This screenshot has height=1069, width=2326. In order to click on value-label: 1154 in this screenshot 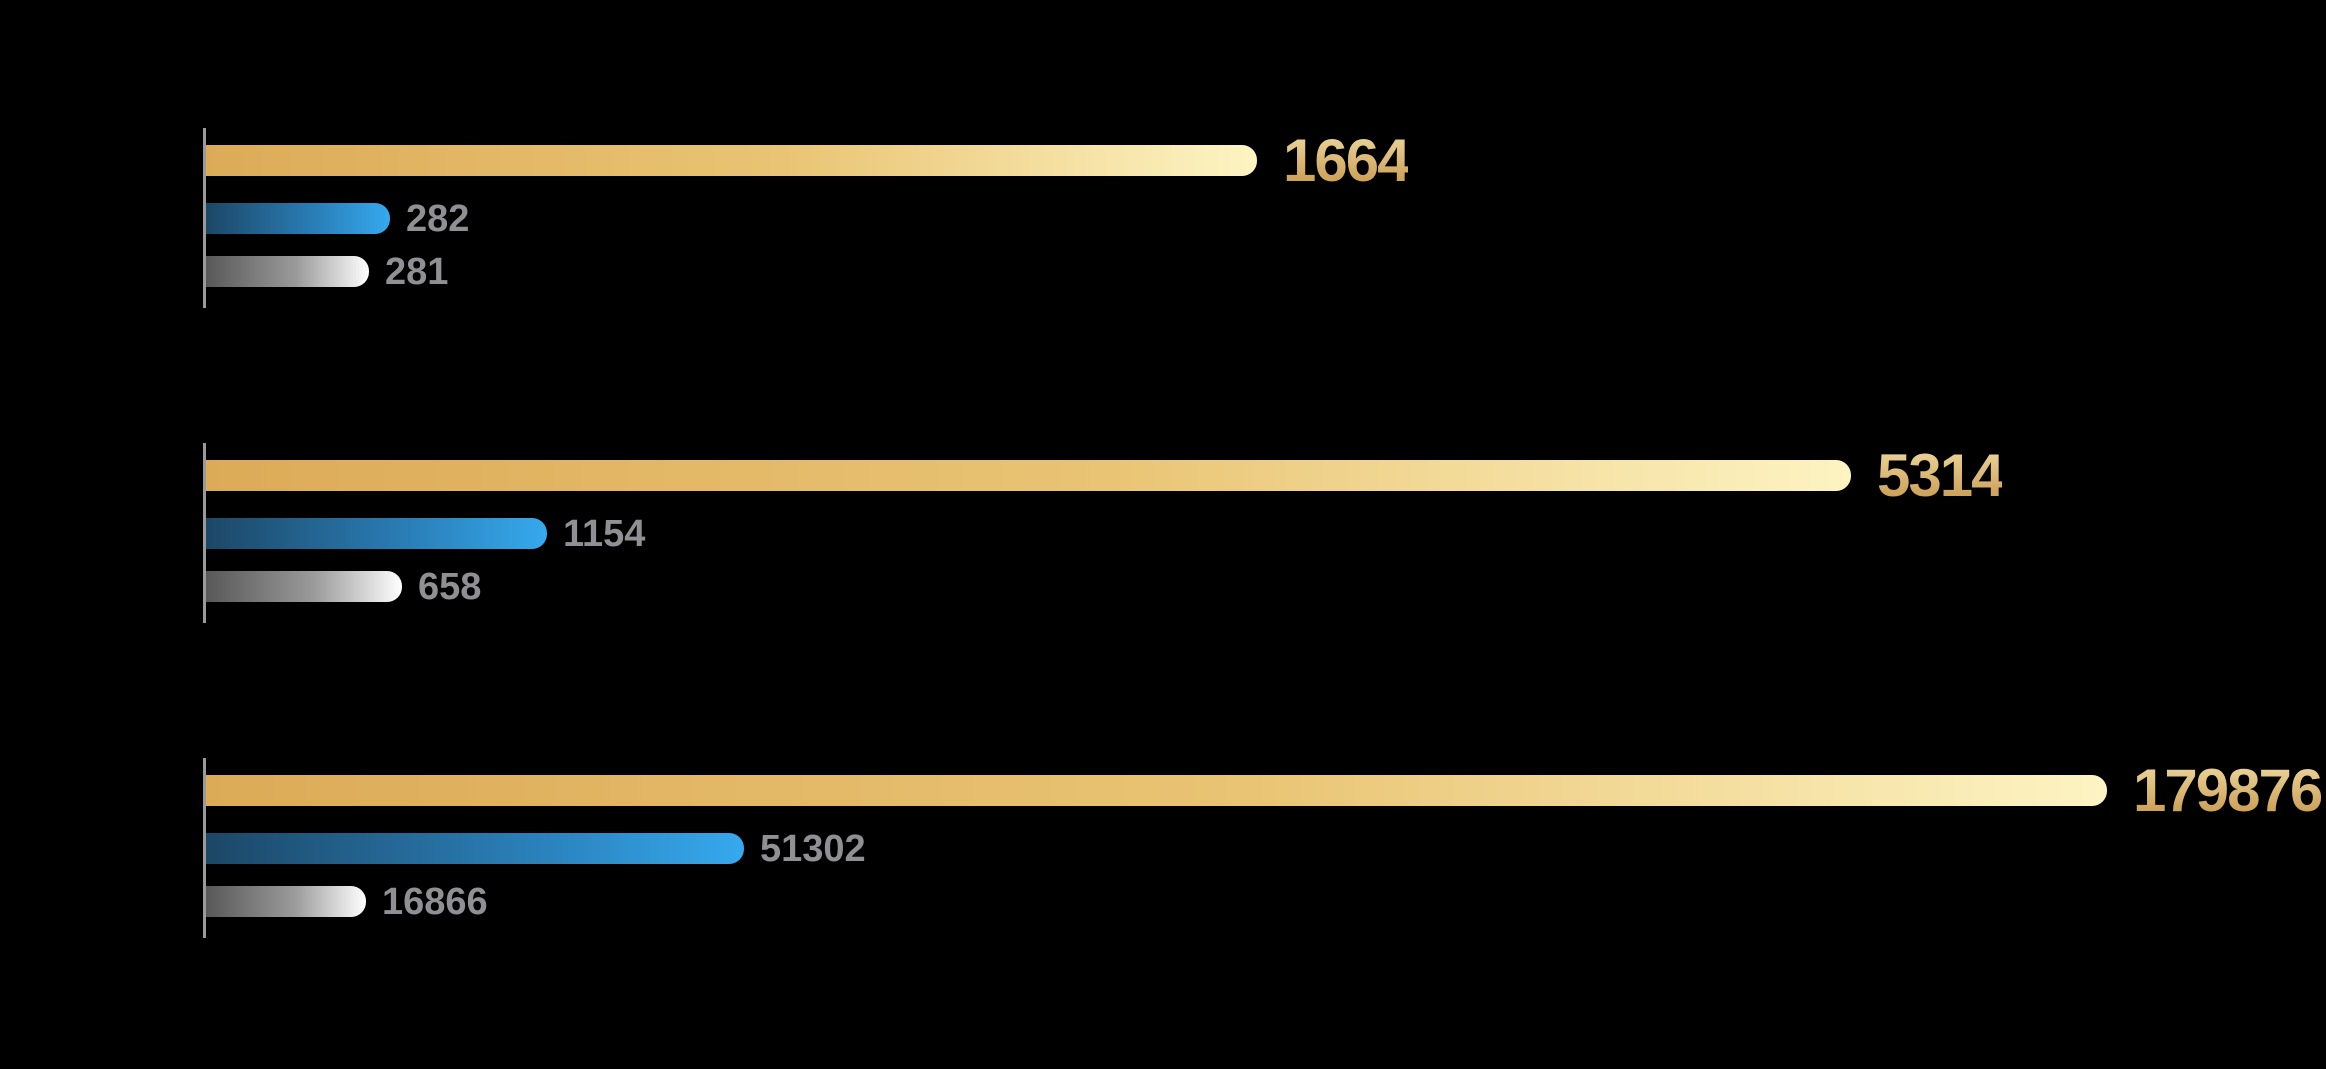, I will do `click(604, 533)`.